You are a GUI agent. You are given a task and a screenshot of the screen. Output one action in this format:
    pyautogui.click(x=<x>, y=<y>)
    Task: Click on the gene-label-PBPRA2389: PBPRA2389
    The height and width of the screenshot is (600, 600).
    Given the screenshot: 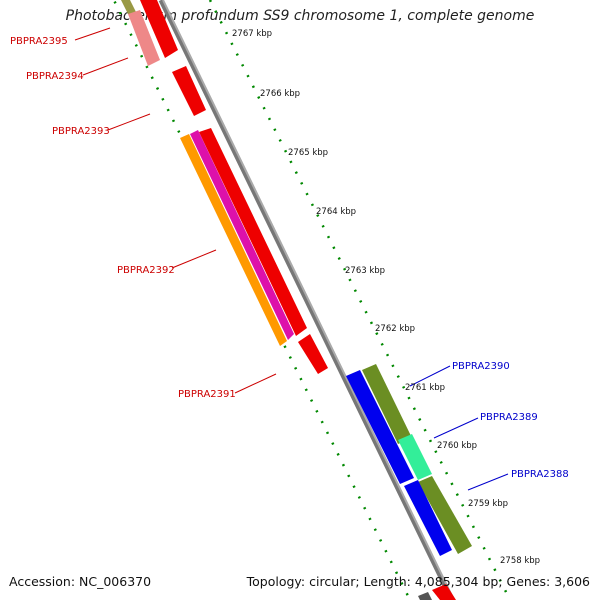 What is the action you would take?
    pyautogui.click(x=509, y=417)
    